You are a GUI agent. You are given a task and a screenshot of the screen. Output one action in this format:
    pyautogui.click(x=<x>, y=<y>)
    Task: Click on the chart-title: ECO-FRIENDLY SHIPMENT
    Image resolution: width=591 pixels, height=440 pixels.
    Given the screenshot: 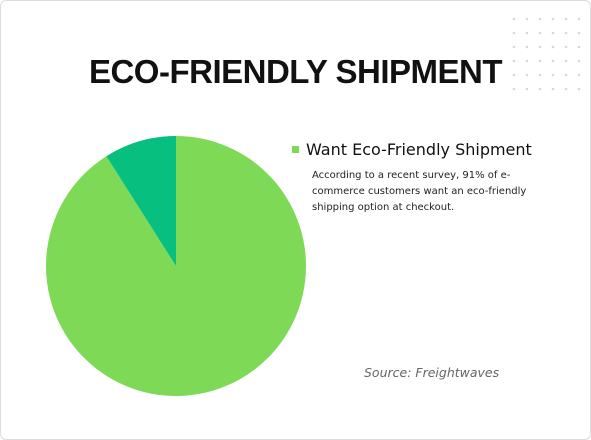 What is the action you would take?
    pyautogui.click(x=295, y=71)
    